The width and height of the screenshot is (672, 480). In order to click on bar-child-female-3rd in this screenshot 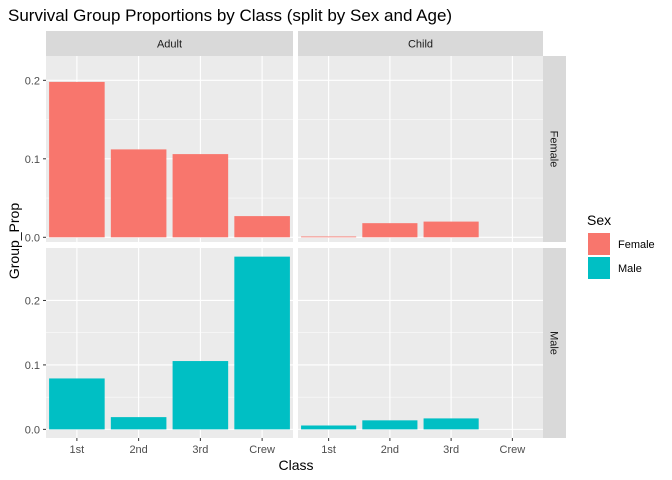, I will do `click(451, 229)`.